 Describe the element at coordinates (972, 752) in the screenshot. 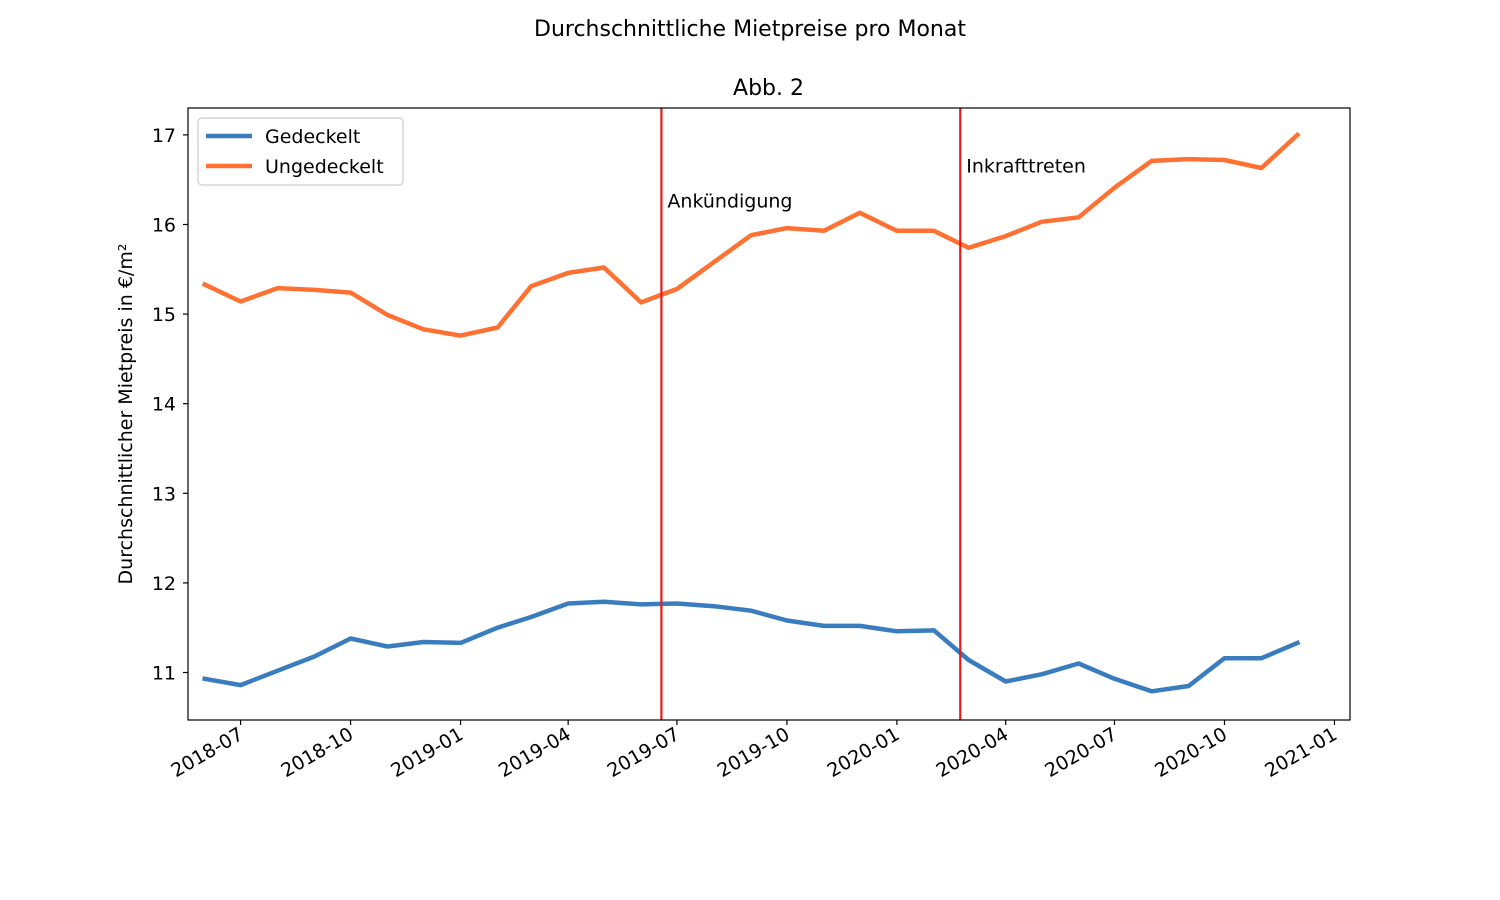

I see `x-tick-label: 2020-04` at that location.